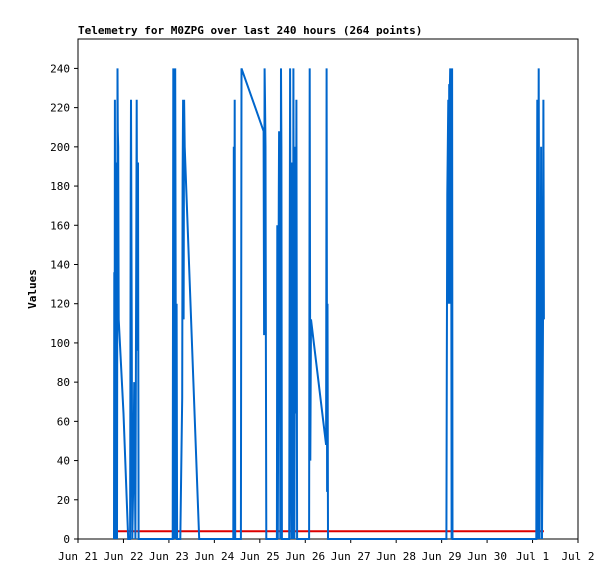 This screenshot has height=584, width=615. I want to click on x-tick-label: Jun 24, so click(214, 556).